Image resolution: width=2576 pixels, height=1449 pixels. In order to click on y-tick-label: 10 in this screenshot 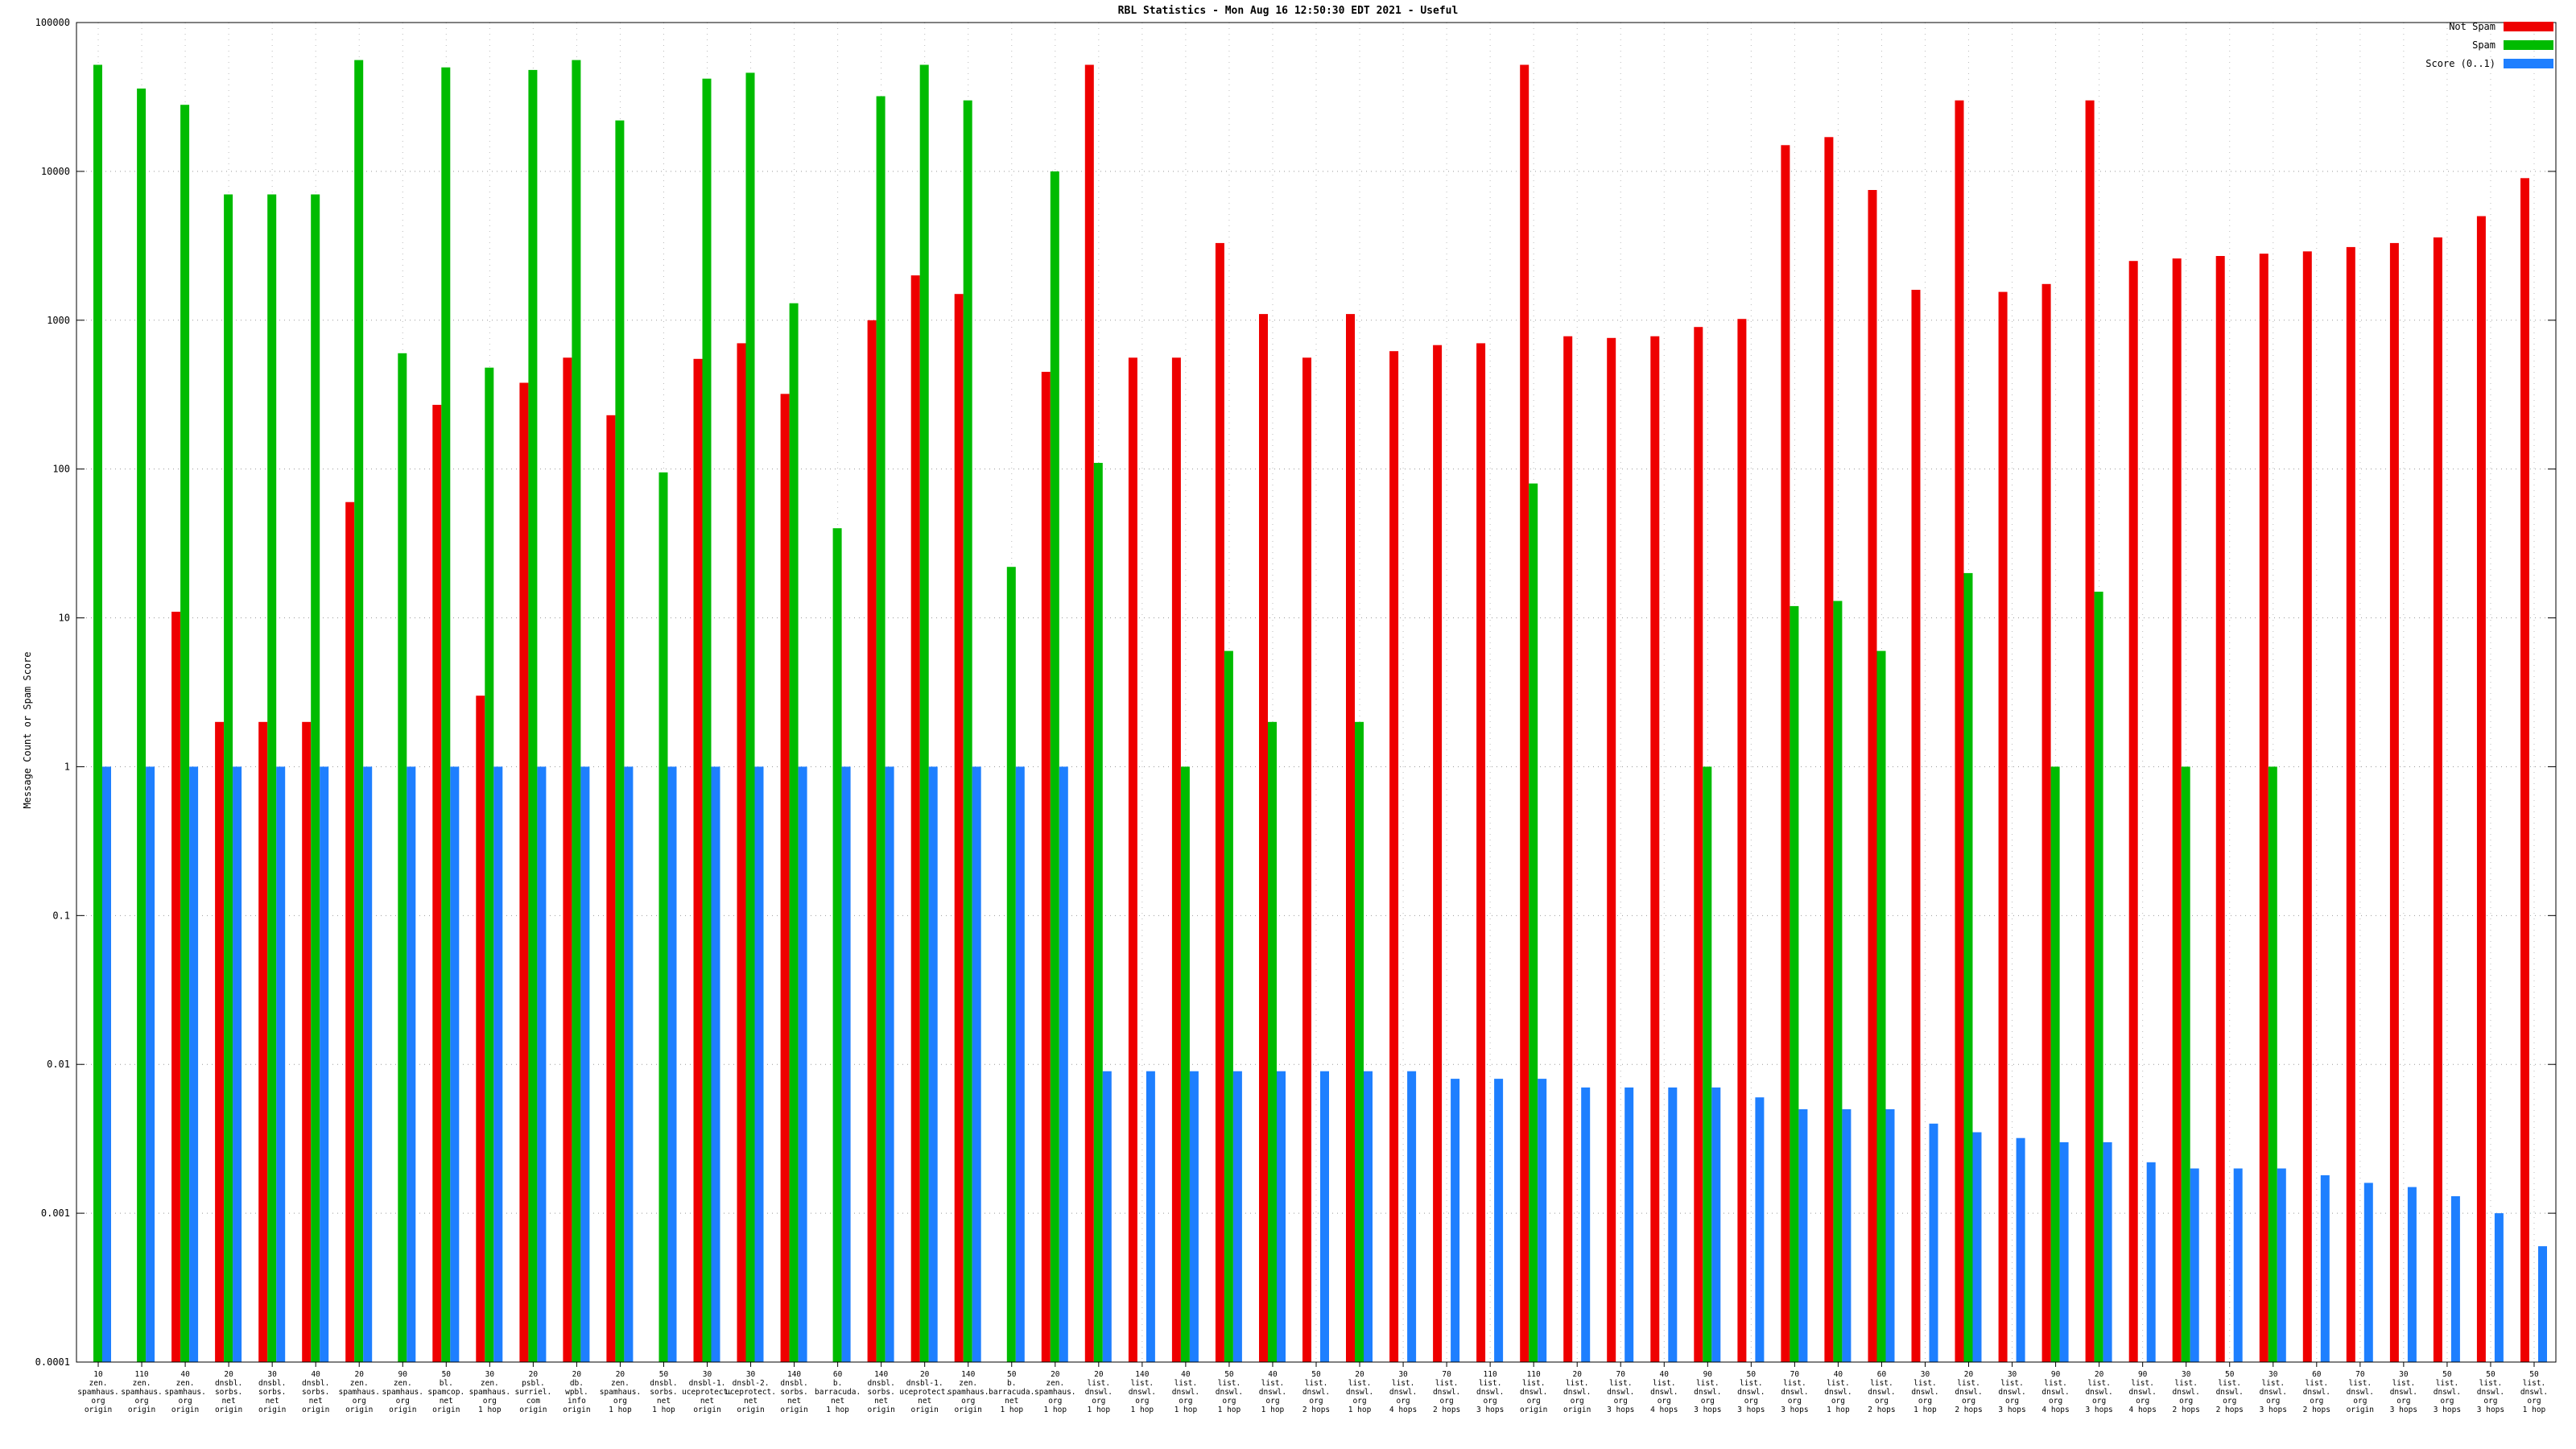, I will do `click(64, 618)`.